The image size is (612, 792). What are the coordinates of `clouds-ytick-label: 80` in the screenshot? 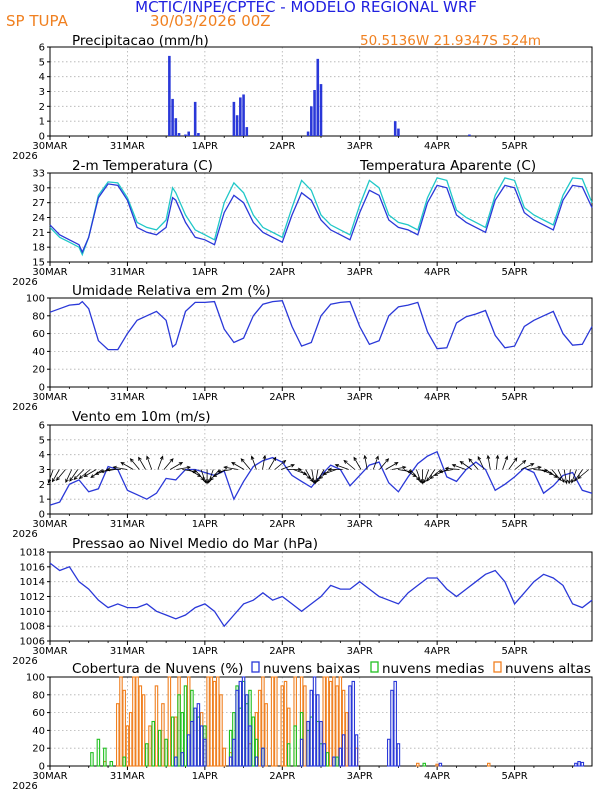 It's located at (38, 695).